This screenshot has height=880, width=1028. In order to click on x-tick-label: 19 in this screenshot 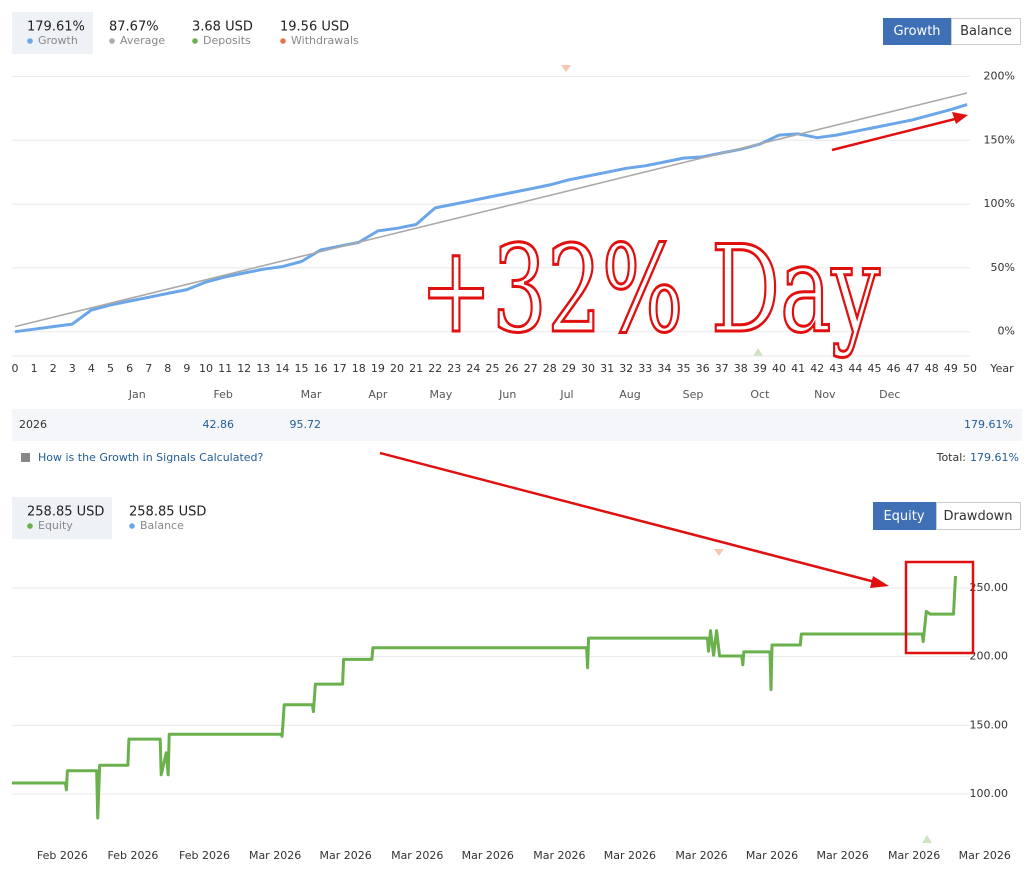, I will do `click(378, 368)`.